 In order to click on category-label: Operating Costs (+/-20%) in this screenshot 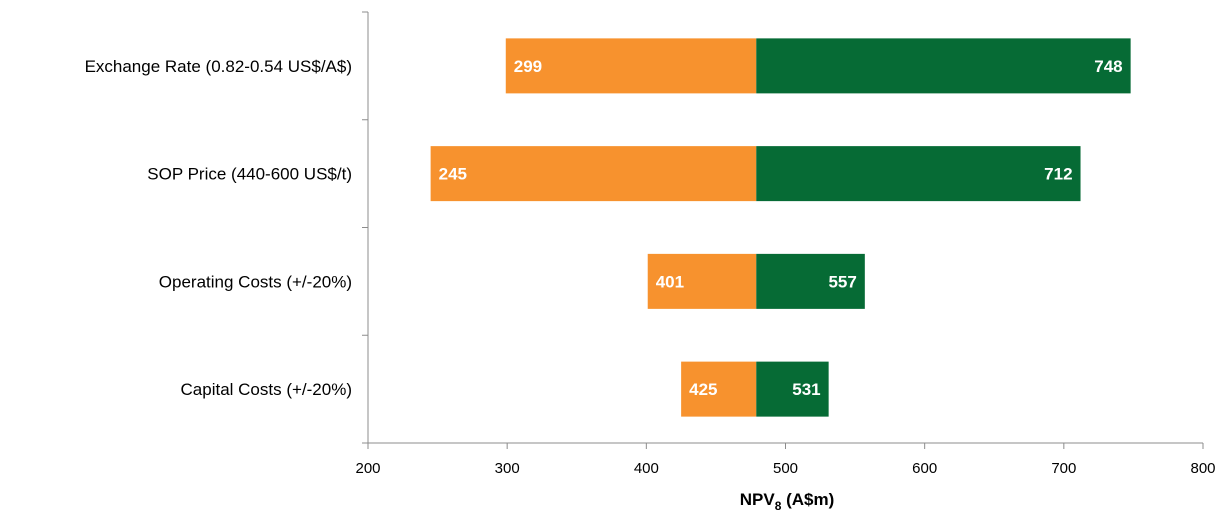, I will do `click(255, 281)`.